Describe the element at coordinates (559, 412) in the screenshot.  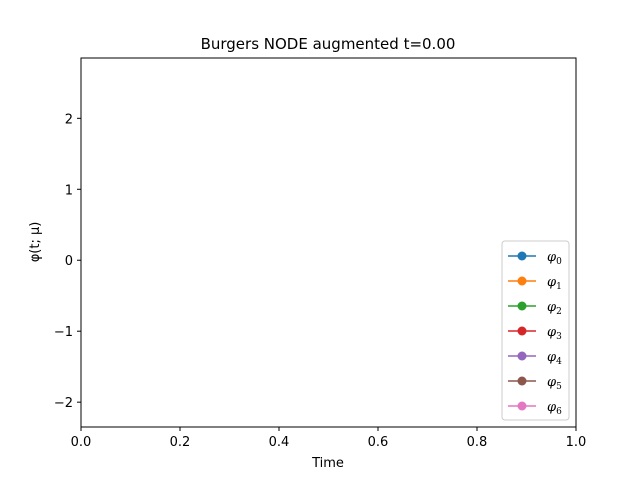
I see `legend-label-subscript: 6` at that location.